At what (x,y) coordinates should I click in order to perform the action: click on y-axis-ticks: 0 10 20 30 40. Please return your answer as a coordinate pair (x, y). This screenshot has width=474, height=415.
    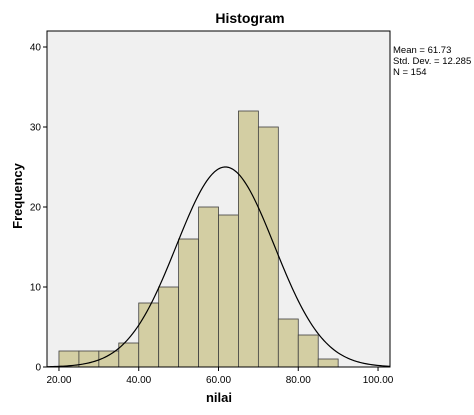
    Looking at the image, I should click on (38, 208).